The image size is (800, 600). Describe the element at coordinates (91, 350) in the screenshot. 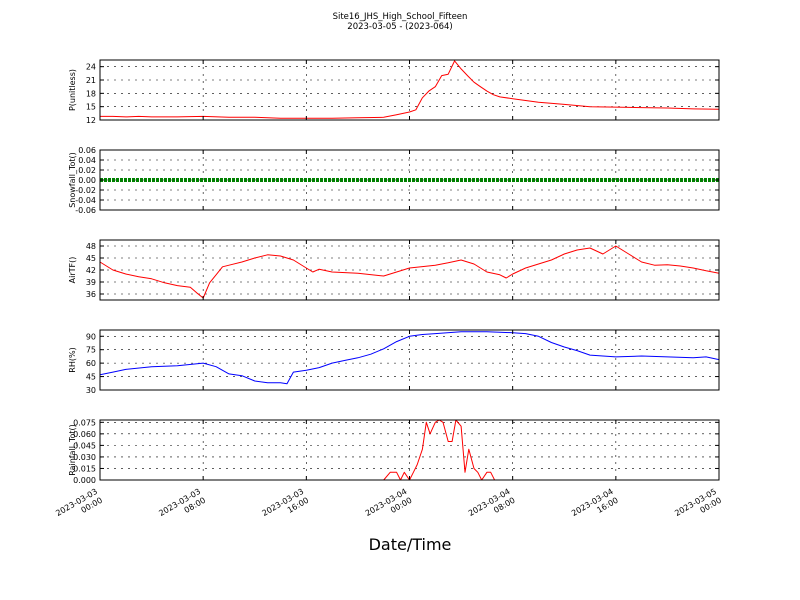

I see `y-tick-label: 75` at that location.